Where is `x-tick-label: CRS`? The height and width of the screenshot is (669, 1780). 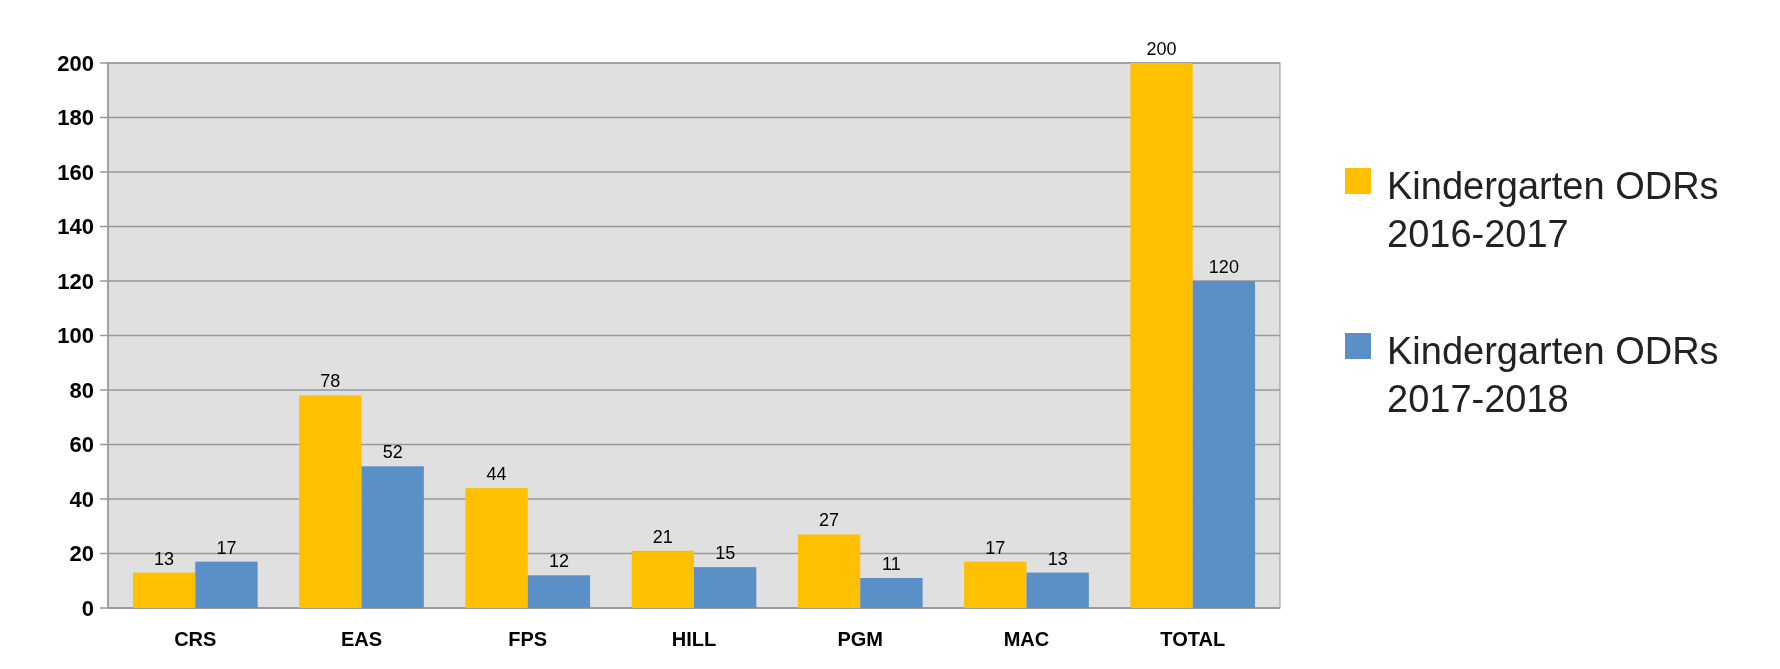
x-tick-label: CRS is located at coordinates (195, 639).